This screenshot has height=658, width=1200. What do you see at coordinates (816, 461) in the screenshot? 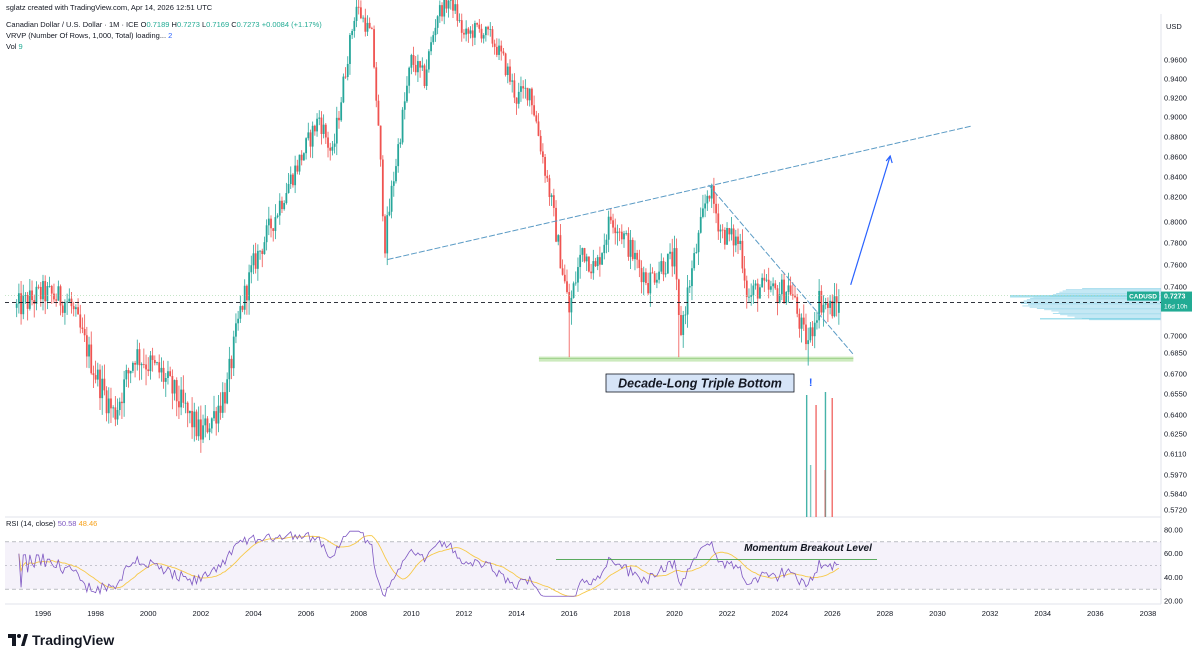
I see `volume-bar` at bounding box center [816, 461].